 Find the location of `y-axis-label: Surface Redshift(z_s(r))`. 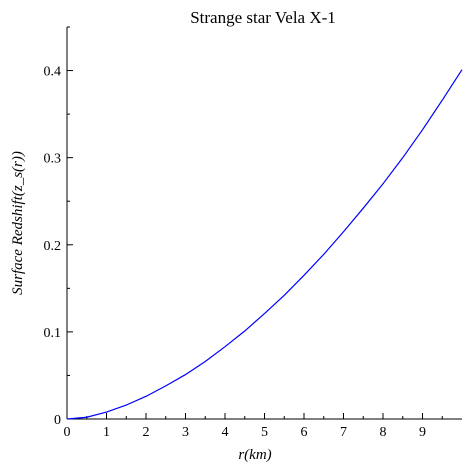

y-axis-label: Surface Redshift(z_s(r)) is located at coordinates (18, 223).